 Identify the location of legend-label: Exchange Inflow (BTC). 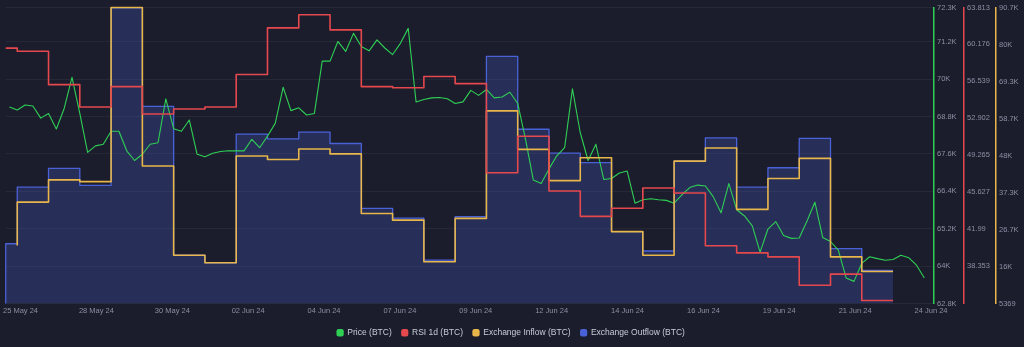
(527, 332).